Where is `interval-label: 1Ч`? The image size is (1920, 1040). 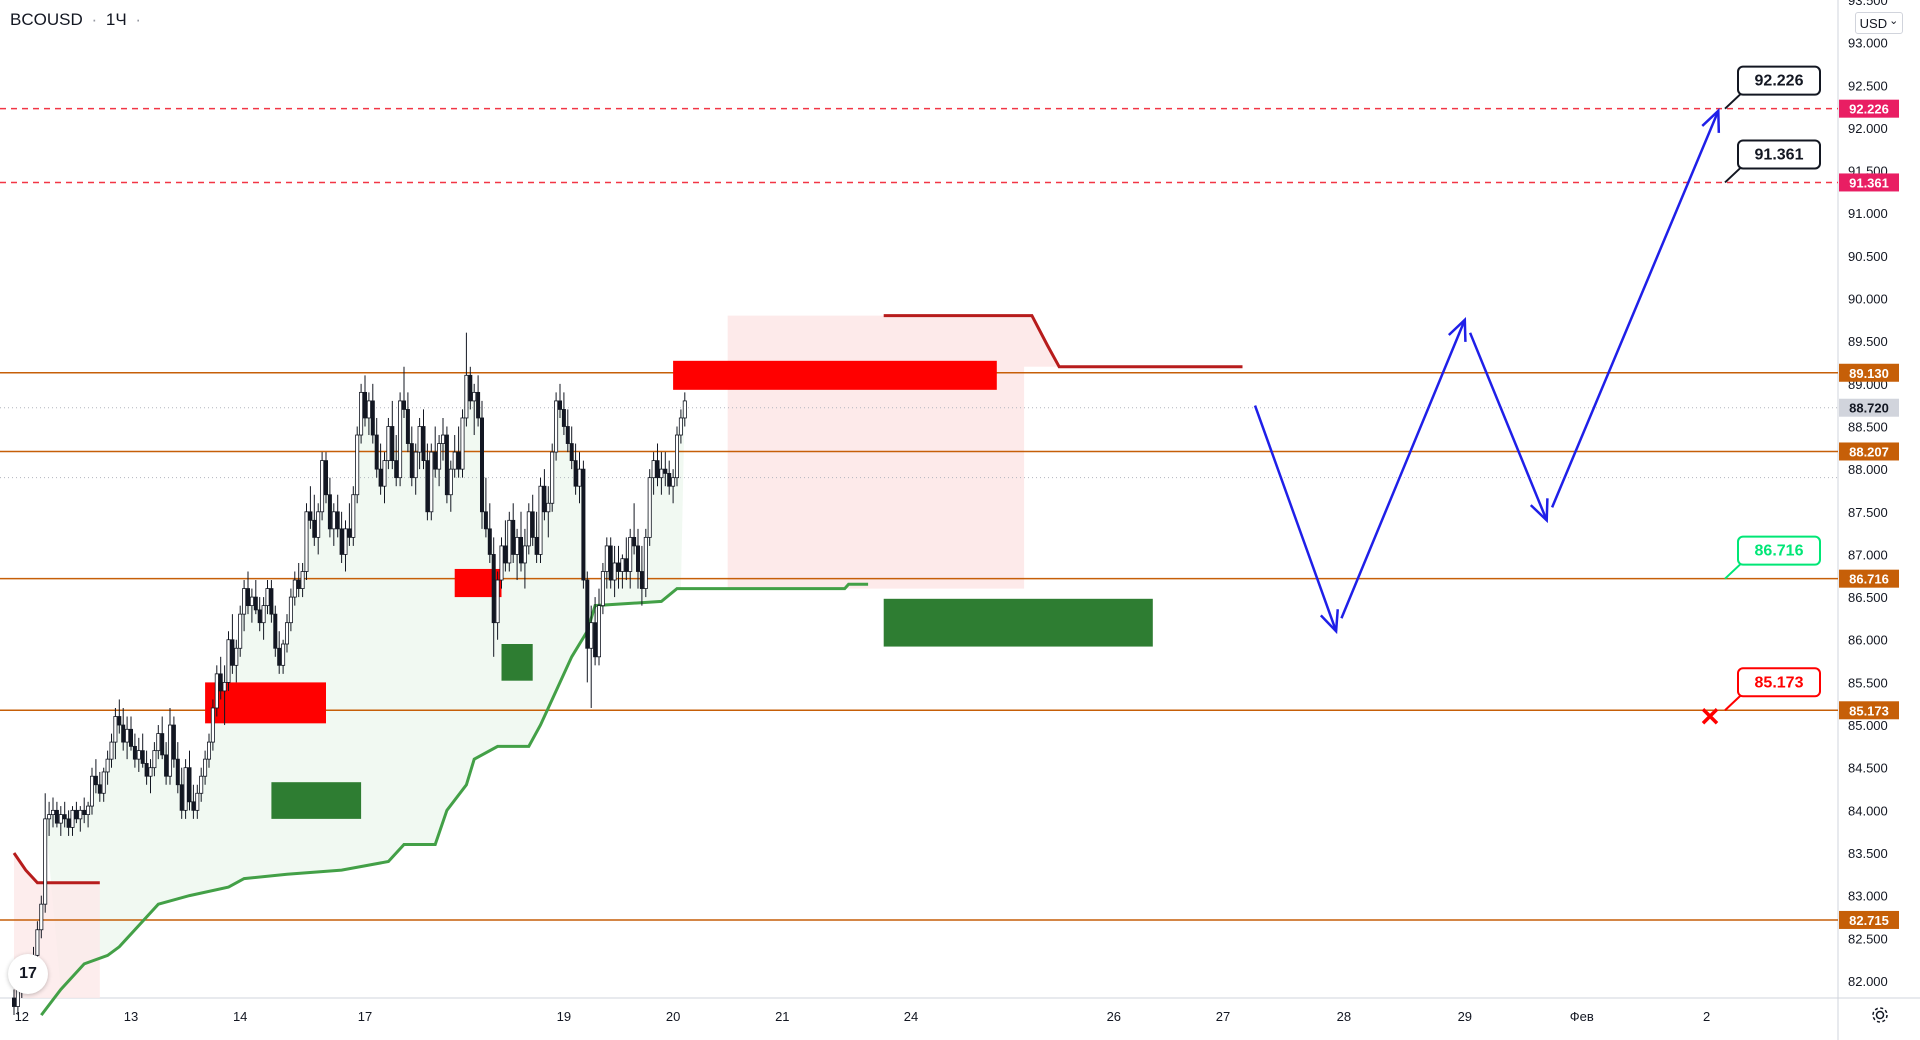 interval-label: 1Ч is located at coordinates (116, 19).